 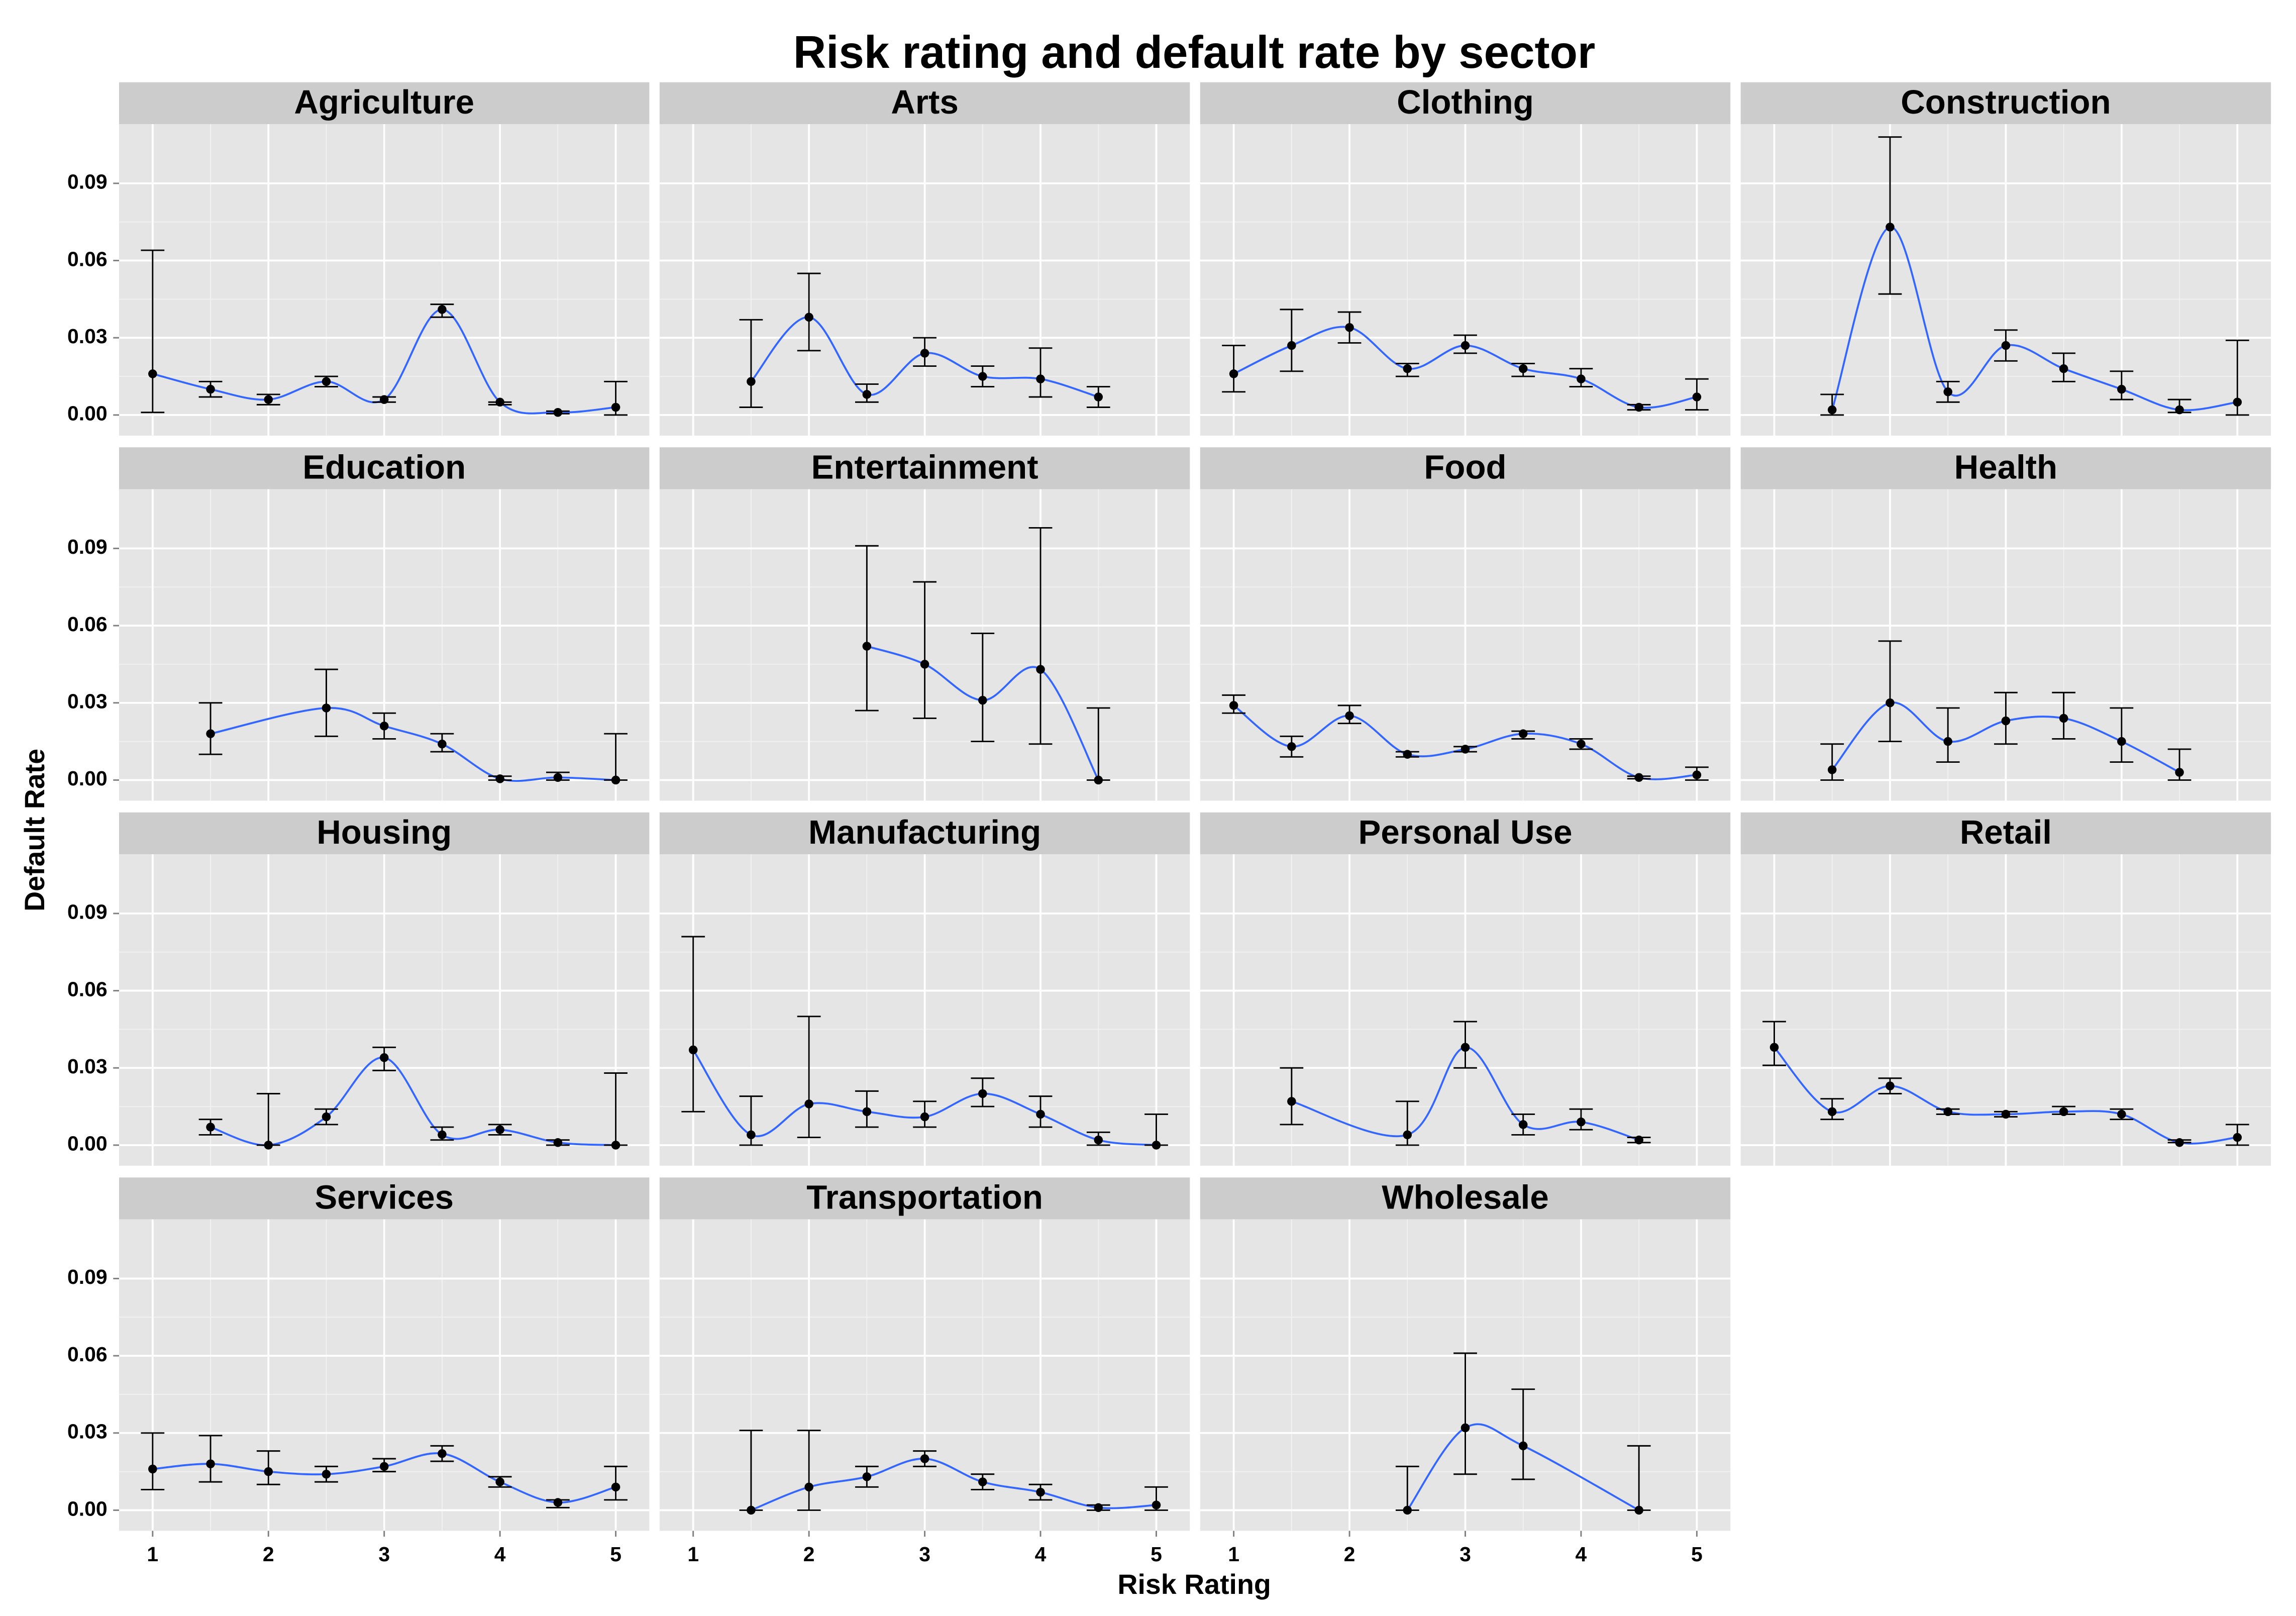 What do you see at coordinates (809, 1555) in the screenshot?
I see `x-tick-label: 2` at bounding box center [809, 1555].